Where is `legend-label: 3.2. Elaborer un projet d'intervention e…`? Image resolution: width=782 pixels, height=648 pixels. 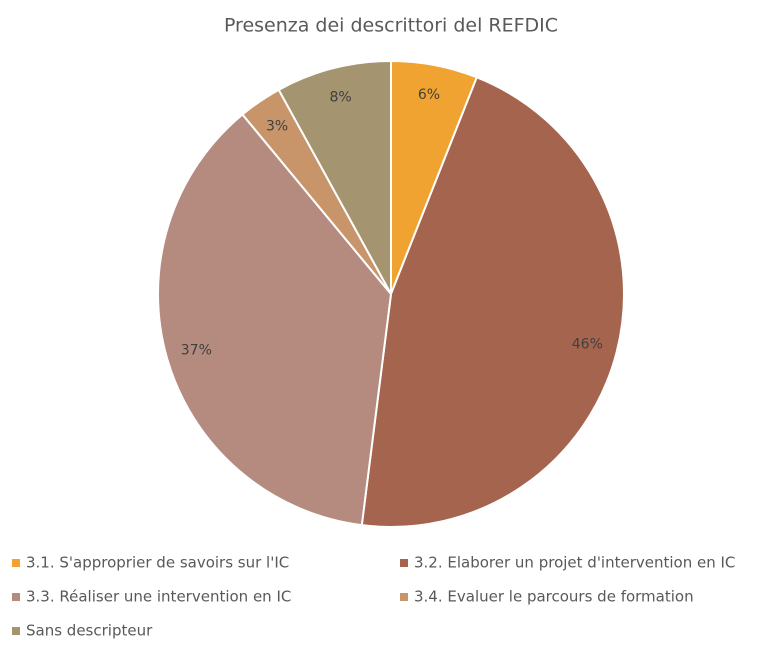
legend-label: 3.2. Elaborer un projet d'intervention e… is located at coordinates (574, 563).